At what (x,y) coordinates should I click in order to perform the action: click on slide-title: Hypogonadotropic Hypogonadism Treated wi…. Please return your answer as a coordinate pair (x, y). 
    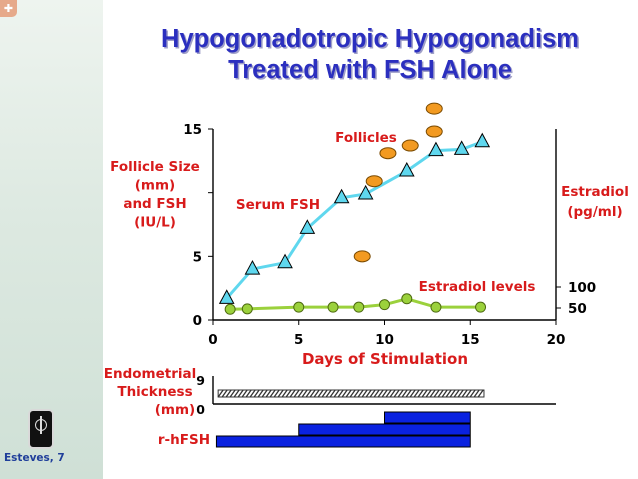
    Looking at the image, I should click on (370, 55).